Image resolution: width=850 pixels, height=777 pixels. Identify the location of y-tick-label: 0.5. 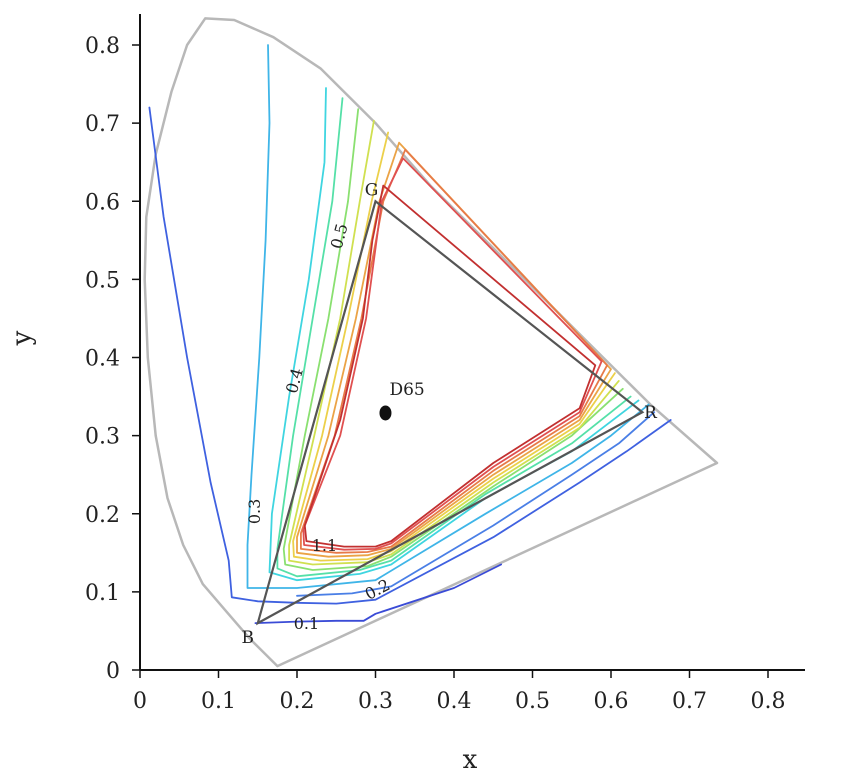
(102, 280).